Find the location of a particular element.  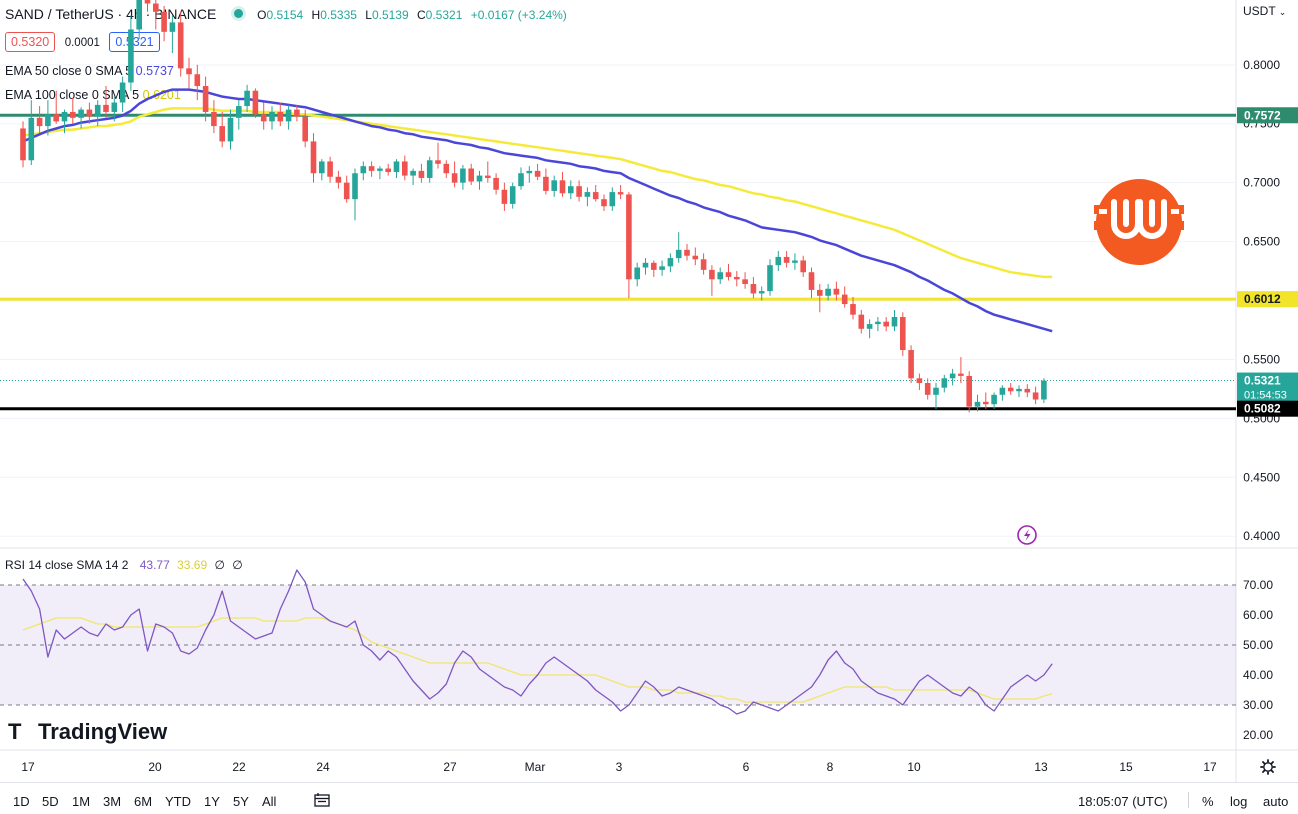

price-tick-label: 0.4000 is located at coordinates (1261, 536).